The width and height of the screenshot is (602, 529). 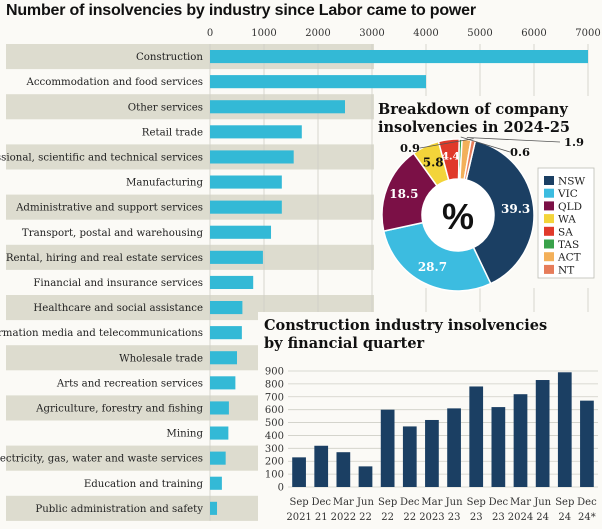 What do you see at coordinates (129, 383) in the screenshot?
I see `industry-label: Arts and recreation services` at bounding box center [129, 383].